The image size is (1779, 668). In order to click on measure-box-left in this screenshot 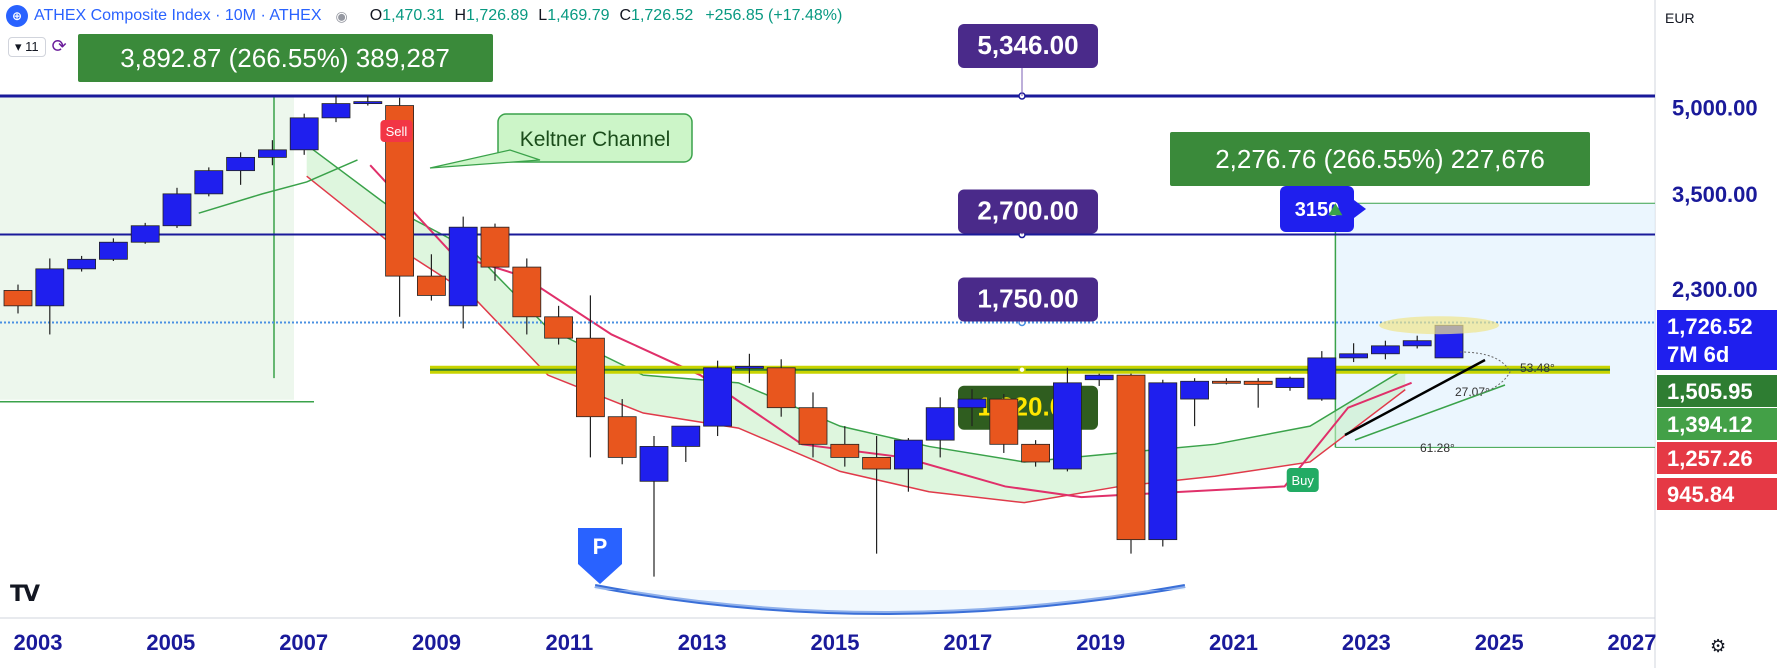, I will do `click(147, 248)`.